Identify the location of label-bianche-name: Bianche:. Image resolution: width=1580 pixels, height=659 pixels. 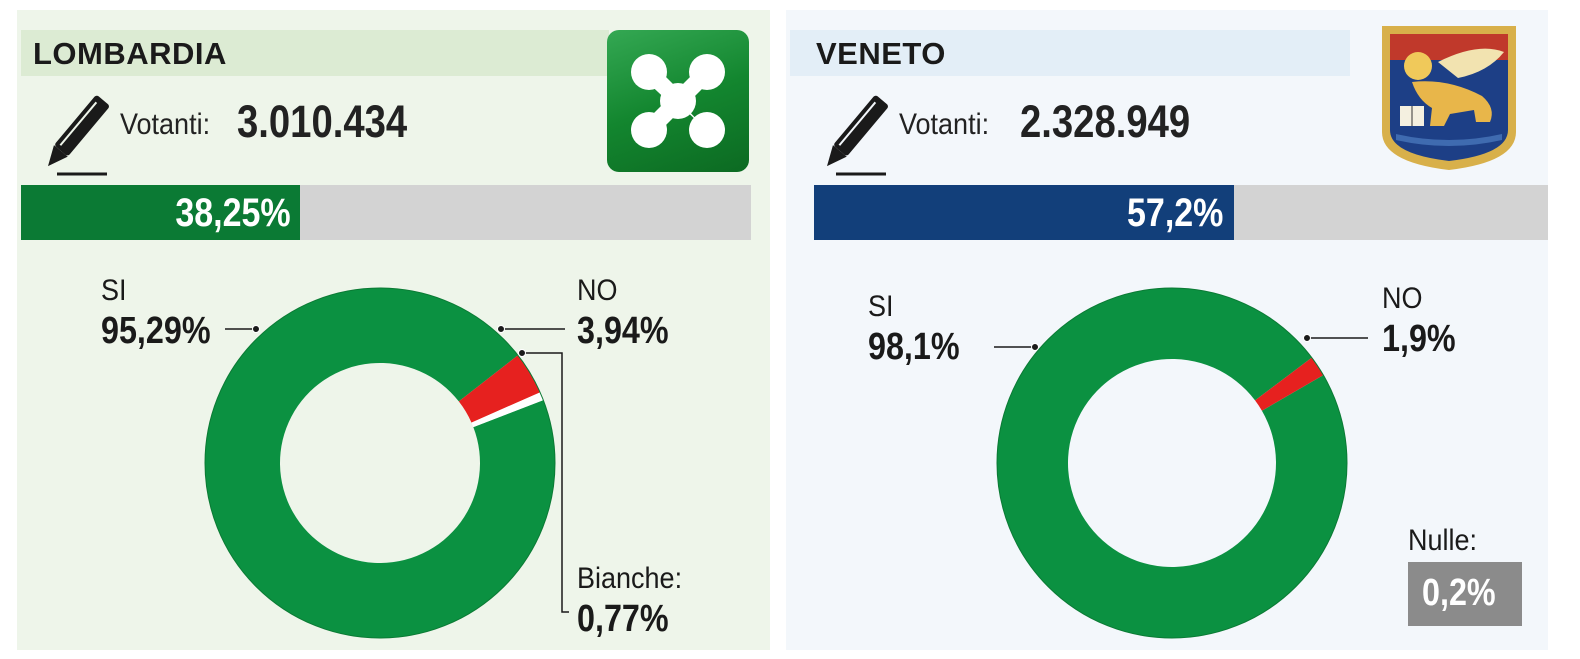
(630, 578).